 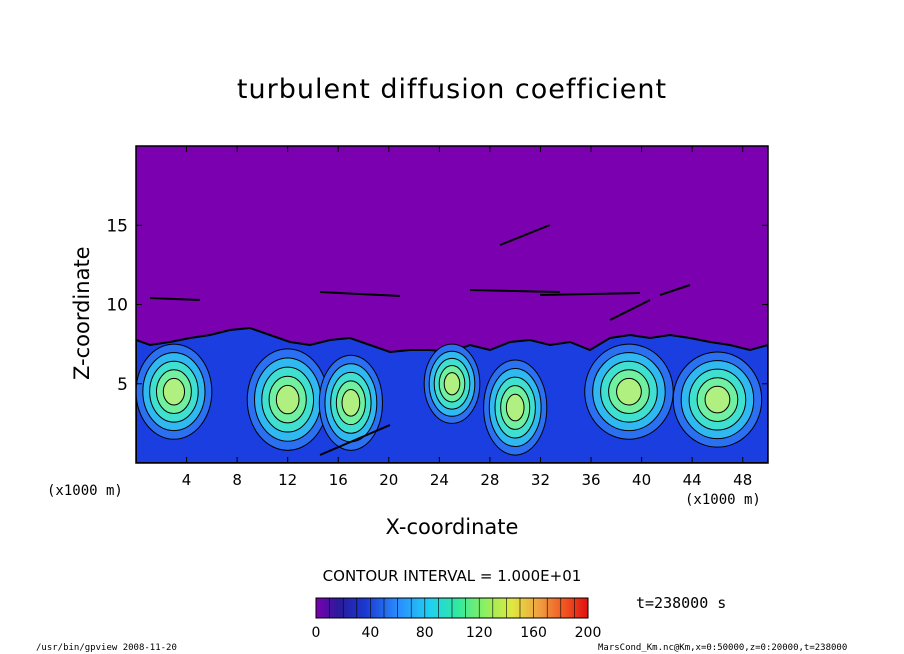 I want to click on colorbar-tick-label: 160, so click(x=533, y=633).